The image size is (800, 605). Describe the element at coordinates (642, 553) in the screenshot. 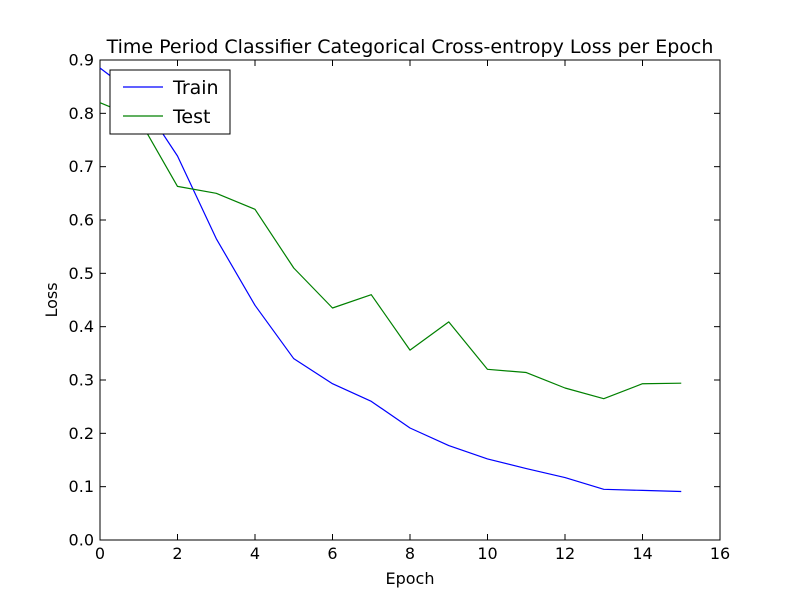

I see `x-tick-label: 14` at that location.